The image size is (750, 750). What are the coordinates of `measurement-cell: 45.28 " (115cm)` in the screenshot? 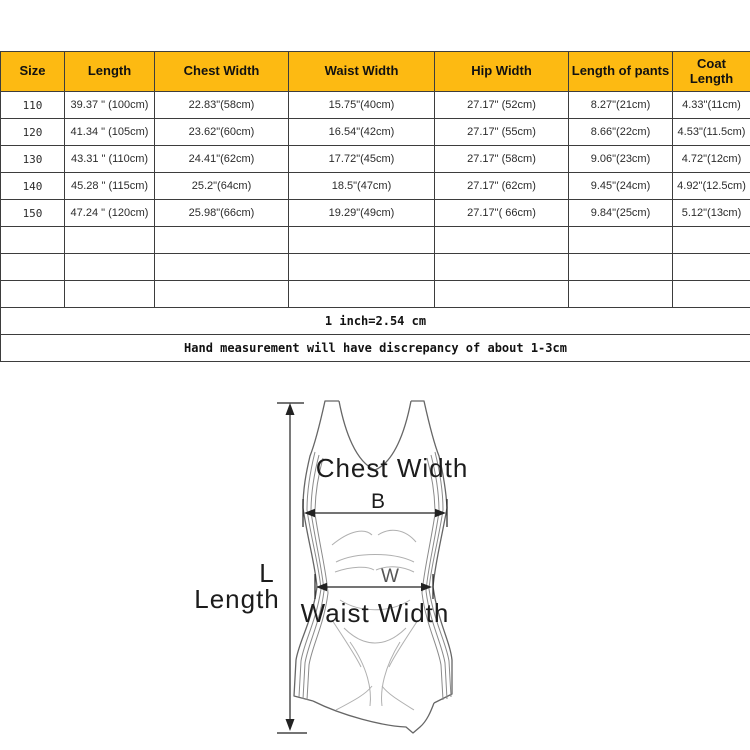 It's located at (109, 186).